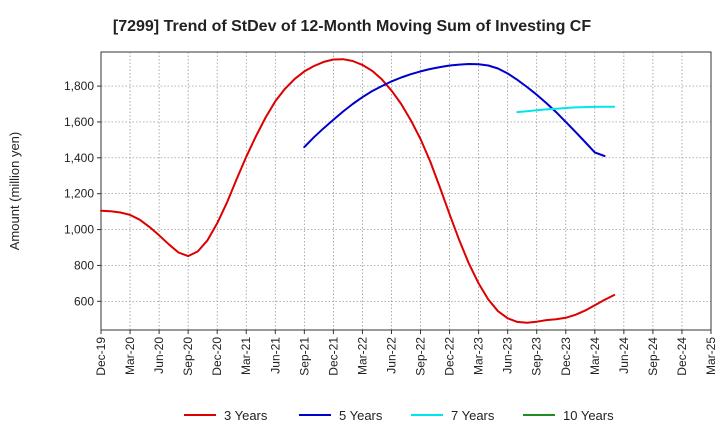 This screenshot has width=720, height=440. Describe the element at coordinates (79, 158) in the screenshot. I see `y-tick-label: 1,400` at that location.